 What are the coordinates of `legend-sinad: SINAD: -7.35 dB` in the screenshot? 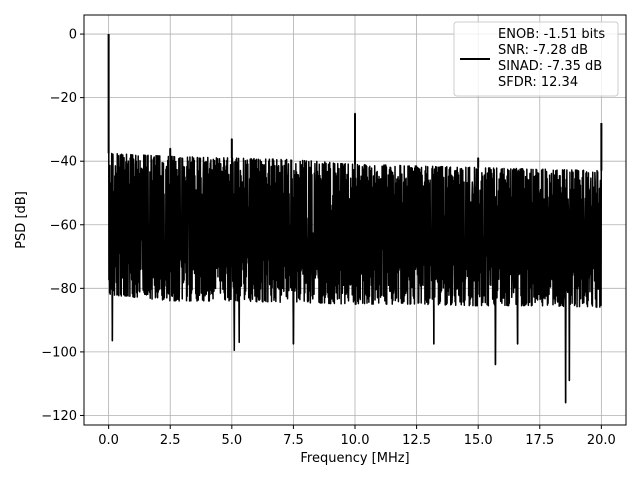 It's located at (550, 66).